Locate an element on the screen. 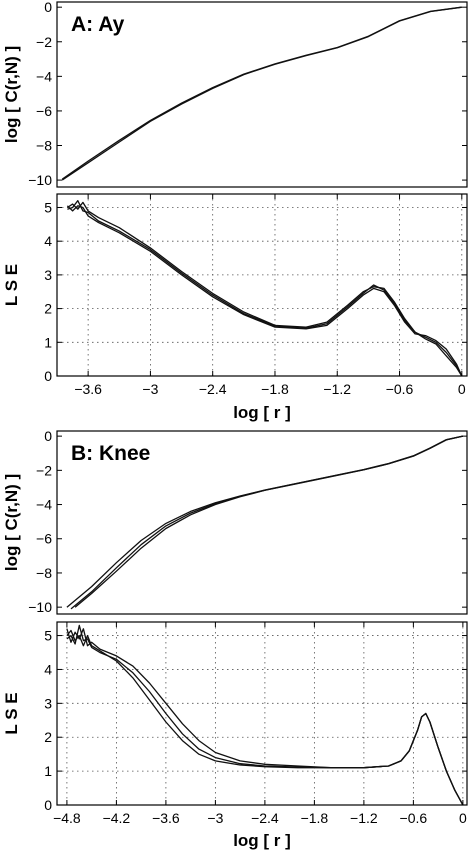  x-tick-label: −4.8 is located at coordinates (67, 818).